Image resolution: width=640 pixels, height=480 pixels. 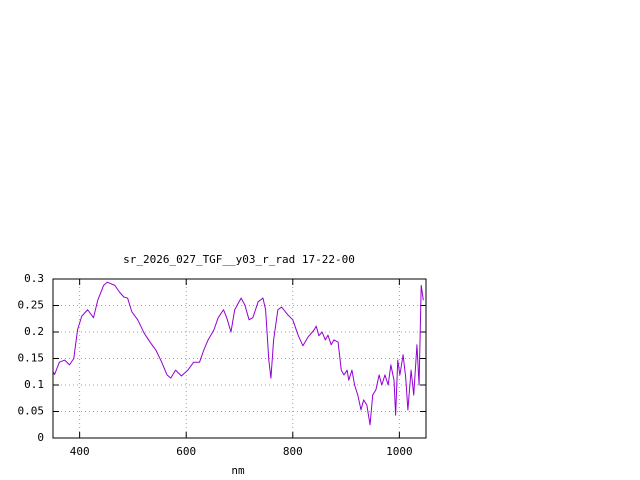 What do you see at coordinates (239, 259) in the screenshot?
I see `chart-title: sr_2026_027_TGF__y03_r_rad 17-22-00` at bounding box center [239, 259].